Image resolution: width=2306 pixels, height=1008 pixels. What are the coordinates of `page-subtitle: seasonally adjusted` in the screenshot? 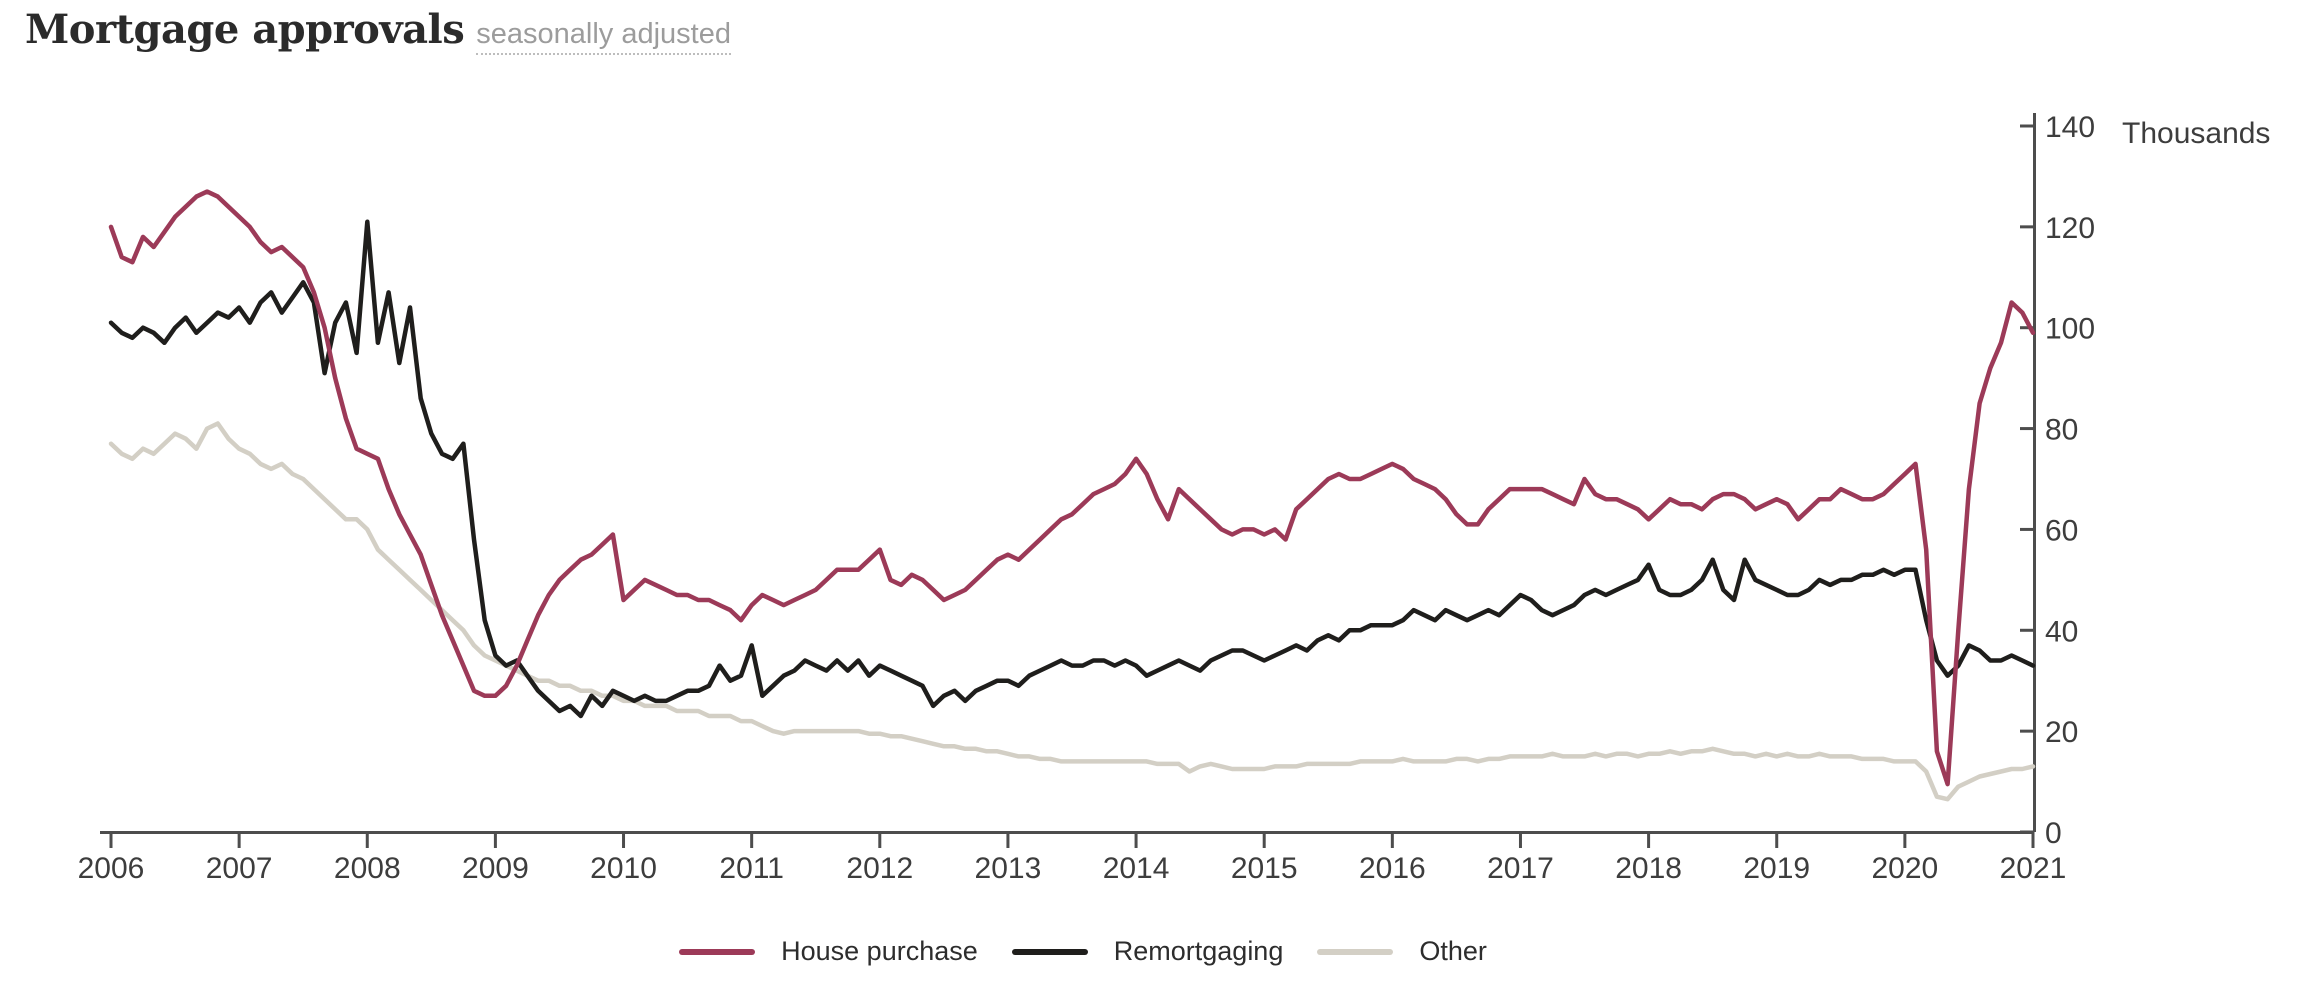 It's located at (603, 36).